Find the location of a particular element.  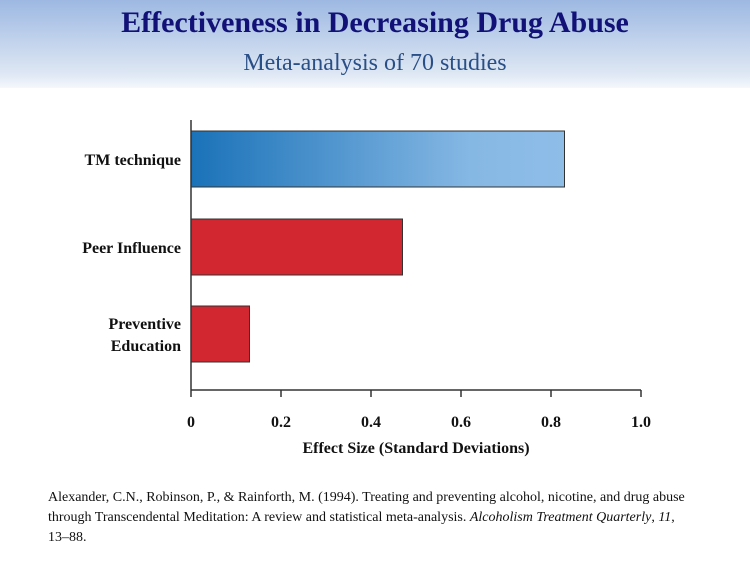

citation-volume: 11 is located at coordinates (665, 517).